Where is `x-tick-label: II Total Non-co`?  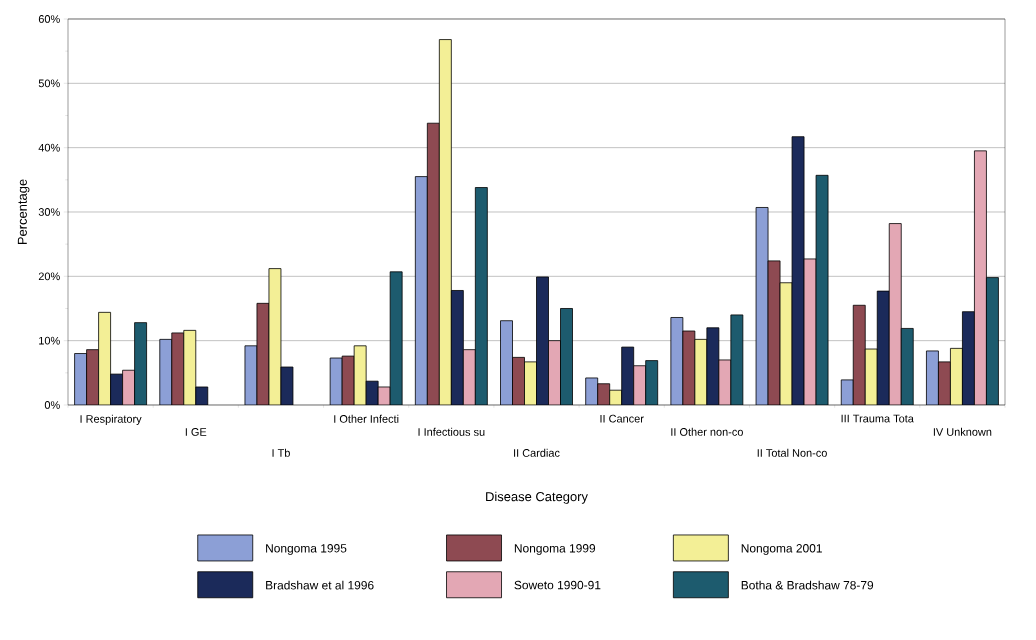 x-tick-label: II Total Non-co is located at coordinates (792, 452).